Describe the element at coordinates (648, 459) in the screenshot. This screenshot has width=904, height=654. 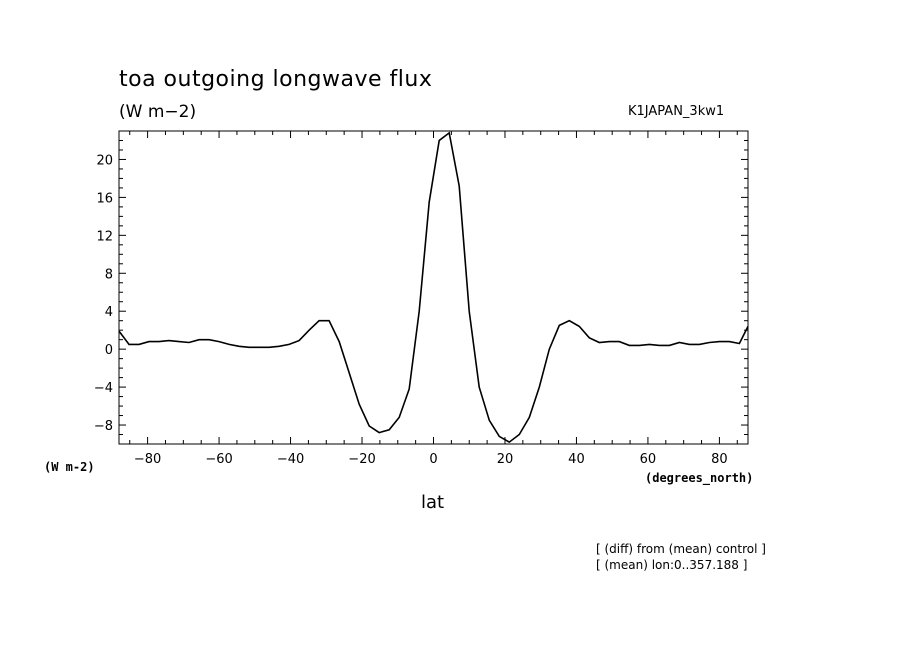
I see `x-tick-label: 60` at that location.